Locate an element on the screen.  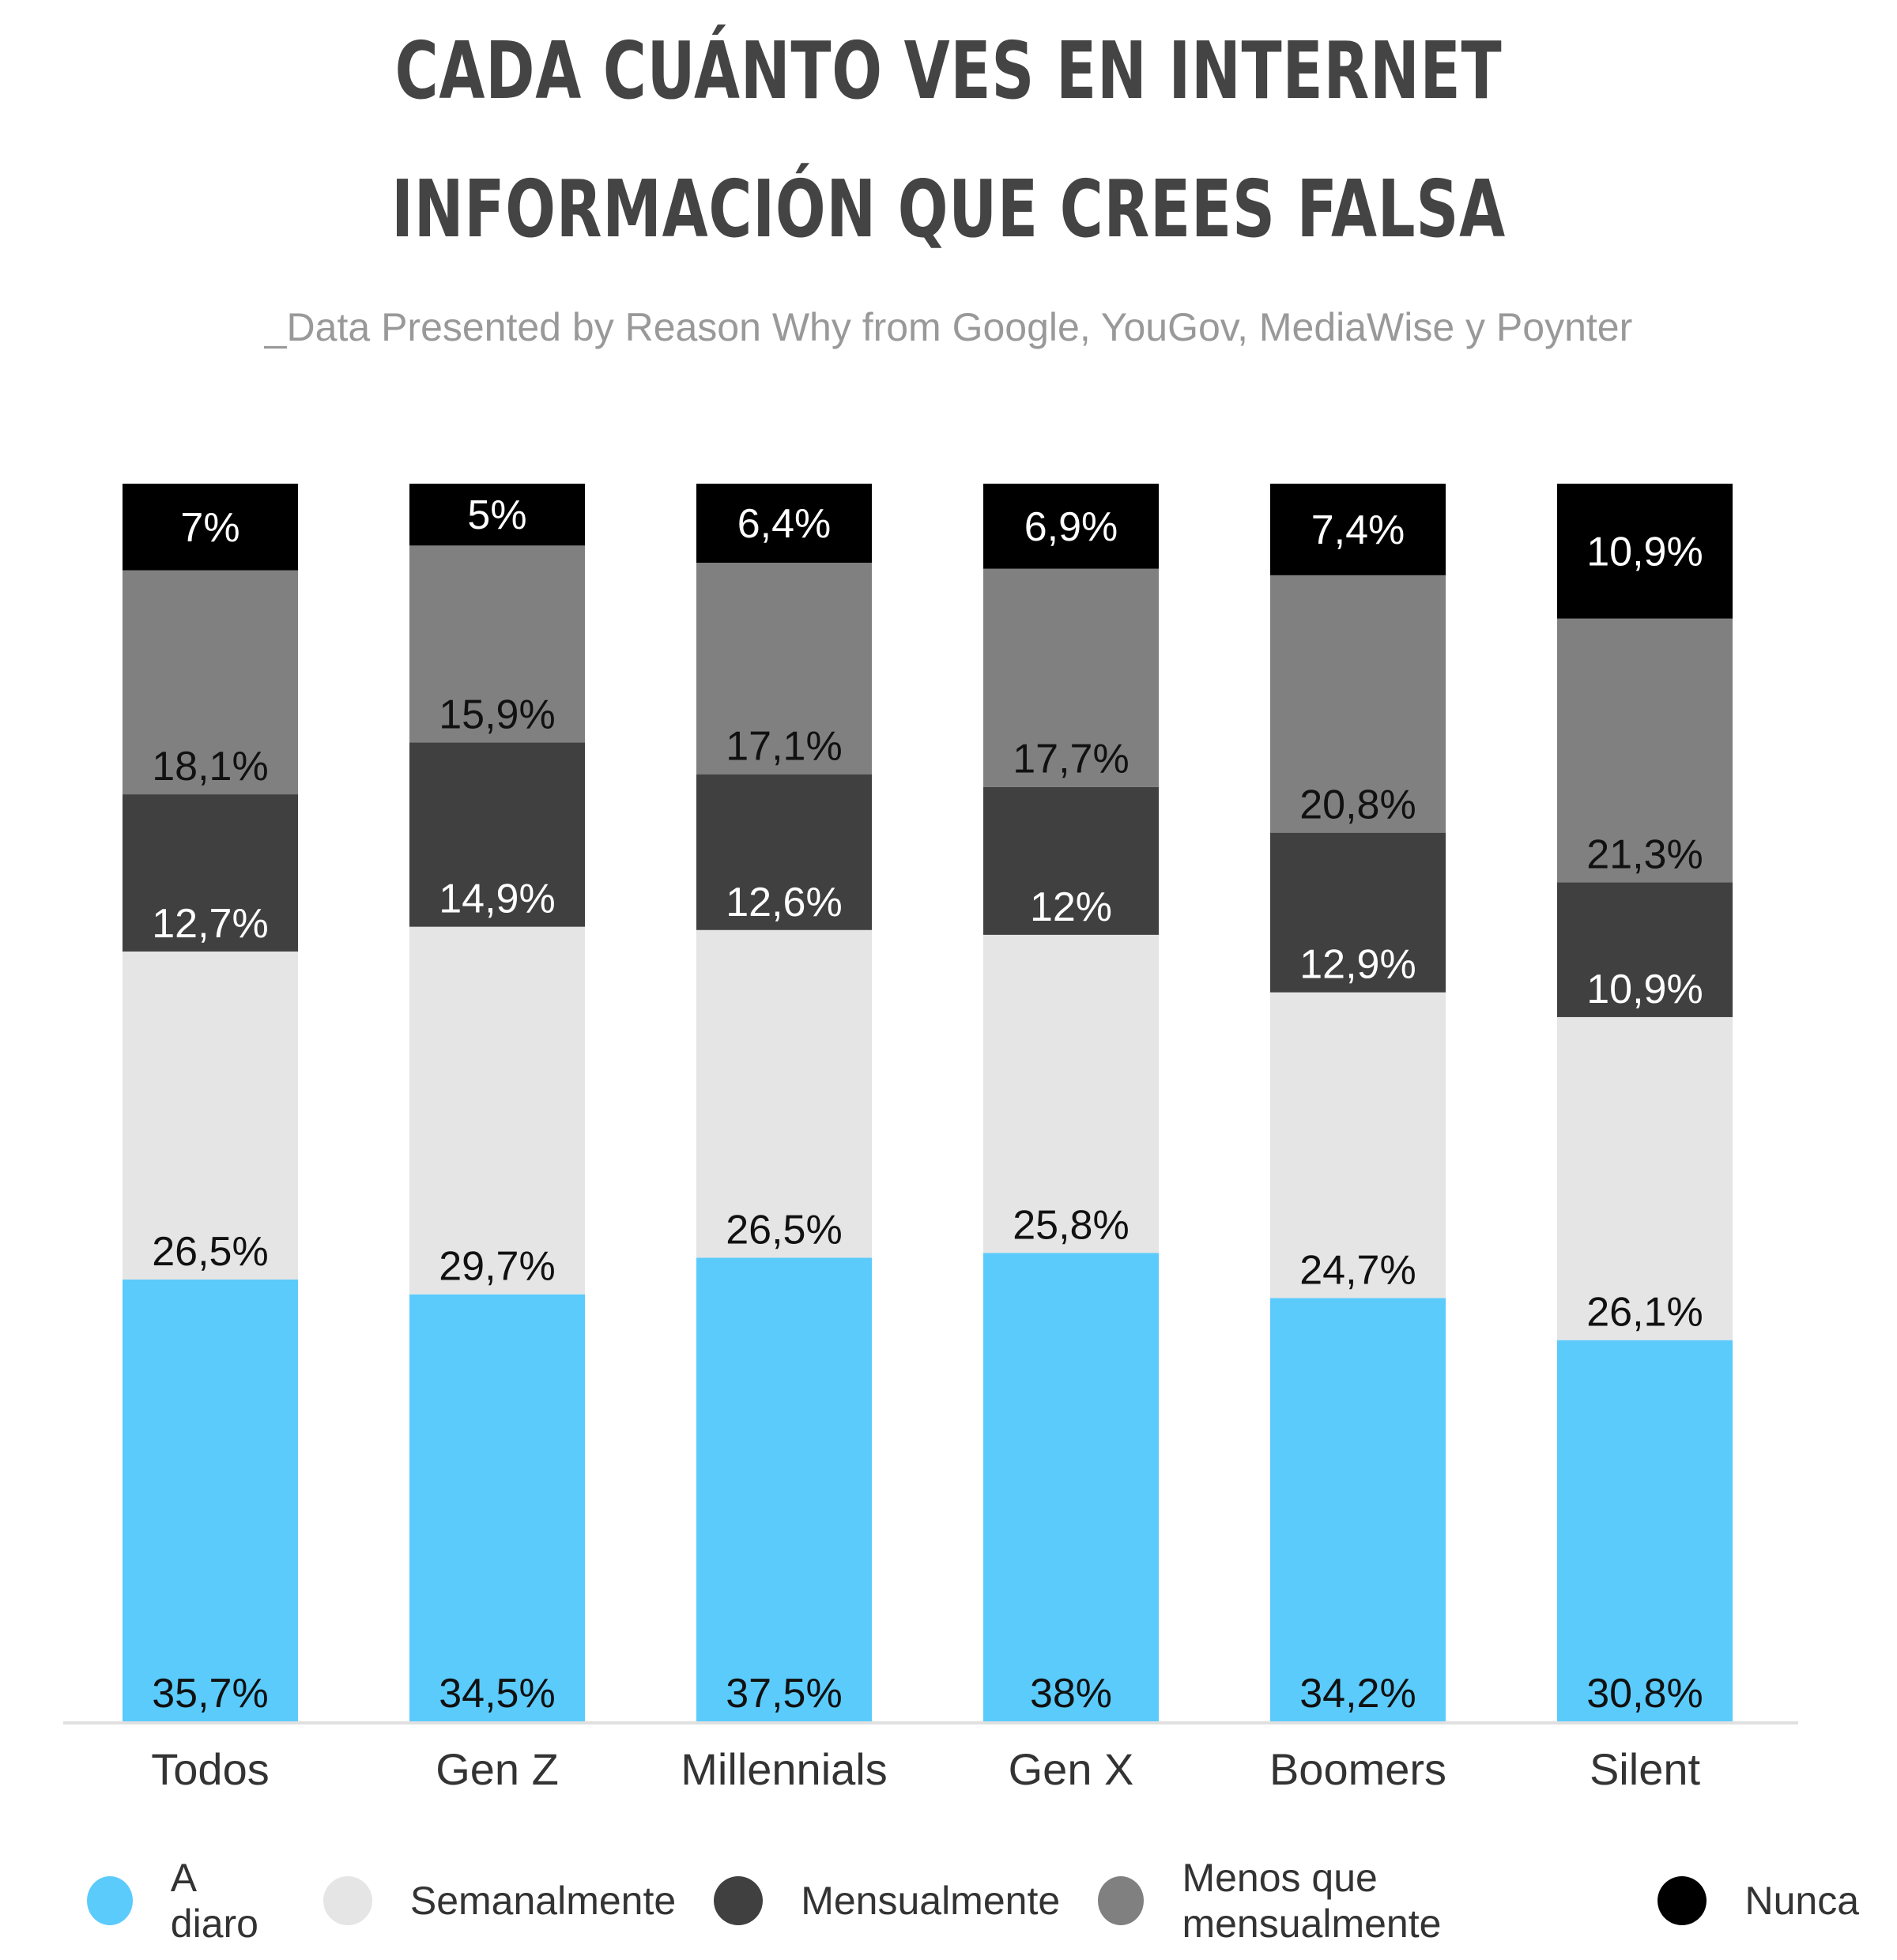
legend-item: Nunca is located at coordinates (1758, 1900).